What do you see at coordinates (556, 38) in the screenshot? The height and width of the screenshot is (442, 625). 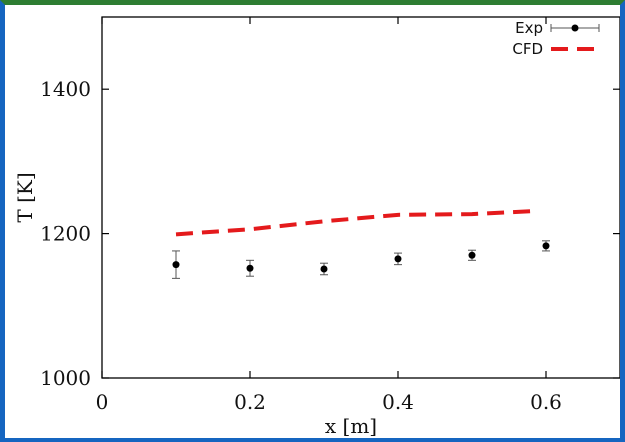 I see `legend: Exp CFD` at bounding box center [556, 38].